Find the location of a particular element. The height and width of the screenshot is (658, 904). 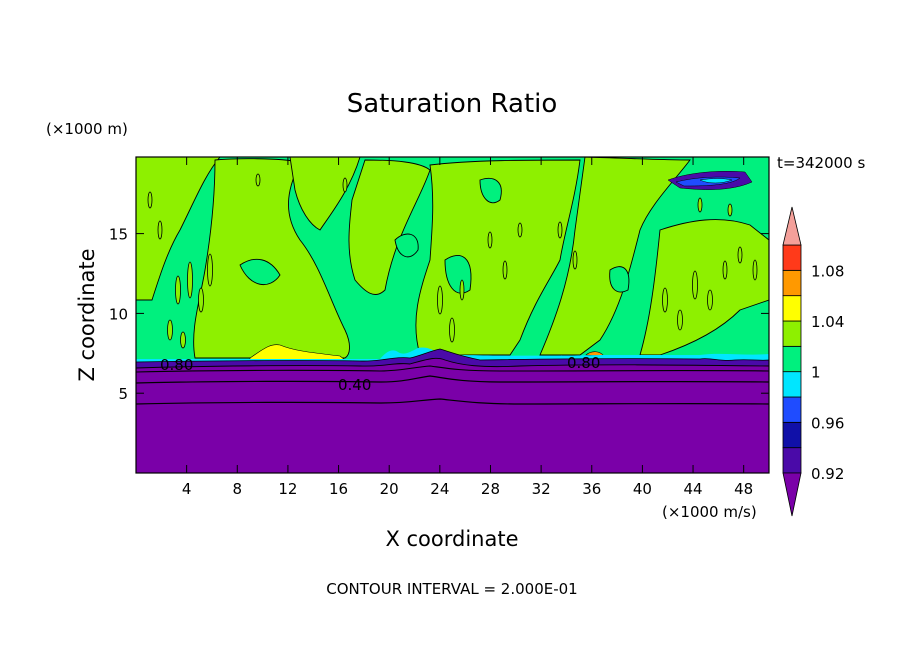

x-tick-label: 24 is located at coordinates (439, 489).